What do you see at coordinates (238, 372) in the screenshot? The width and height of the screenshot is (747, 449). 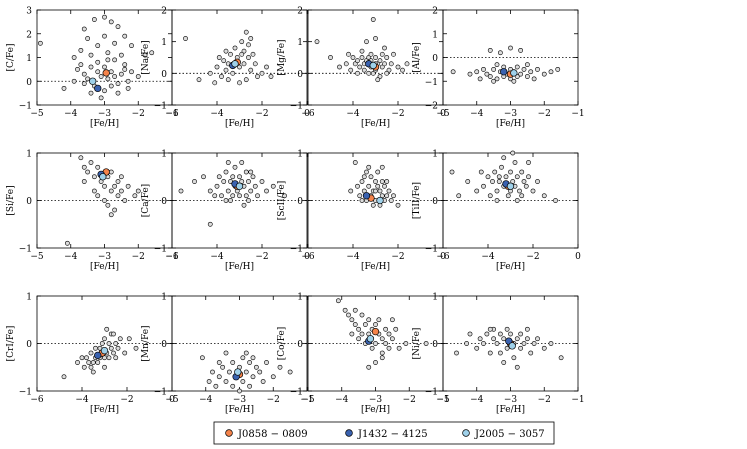 I see `program-star-point` at bounding box center [238, 372].